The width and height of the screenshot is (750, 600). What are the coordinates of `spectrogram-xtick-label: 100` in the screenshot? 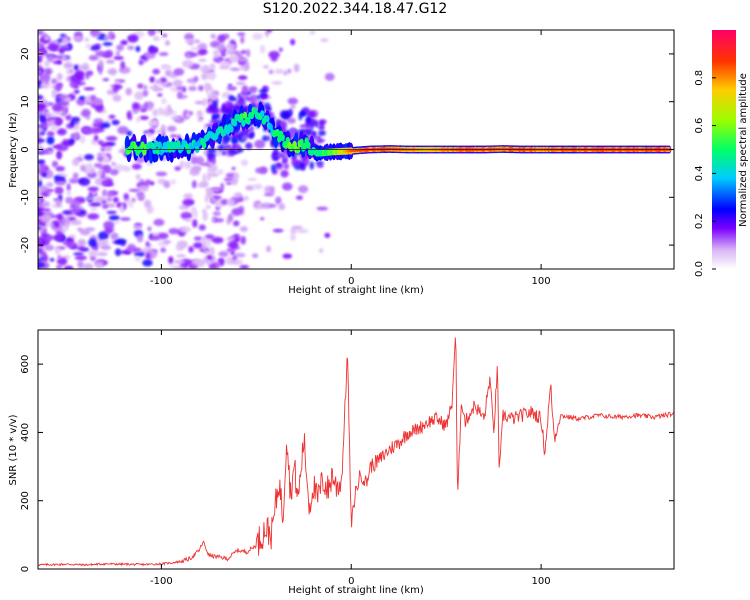 It's located at (541, 281).